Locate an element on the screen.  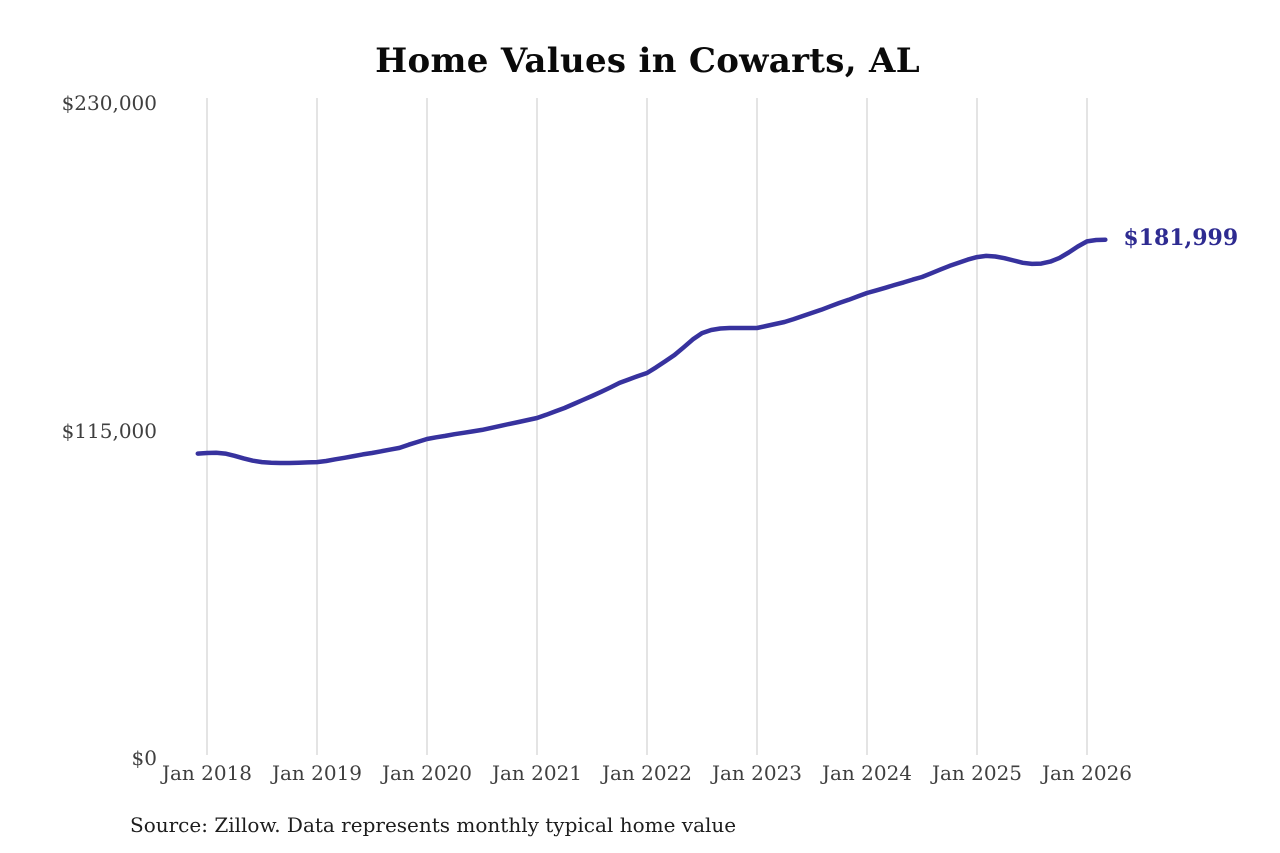
x-axis-tick-label-jan-2025: Jan 2025 is located at coordinates (977, 773).